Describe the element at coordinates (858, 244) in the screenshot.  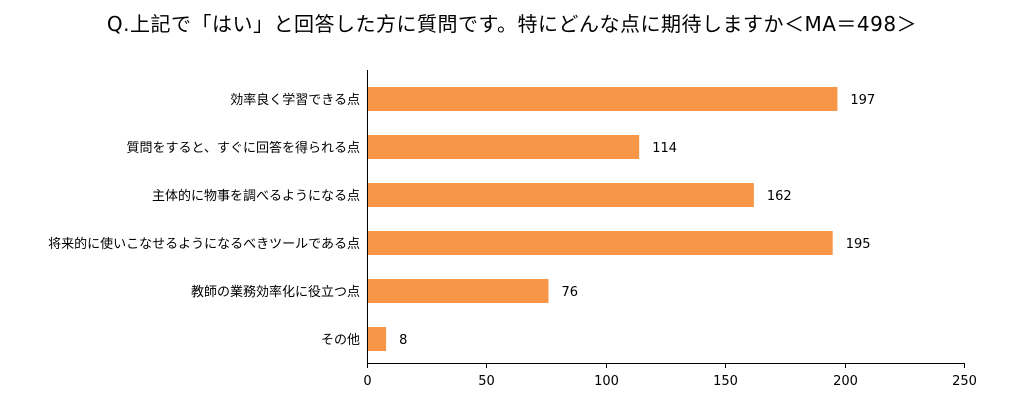
I see `value-label-4: 195` at that location.